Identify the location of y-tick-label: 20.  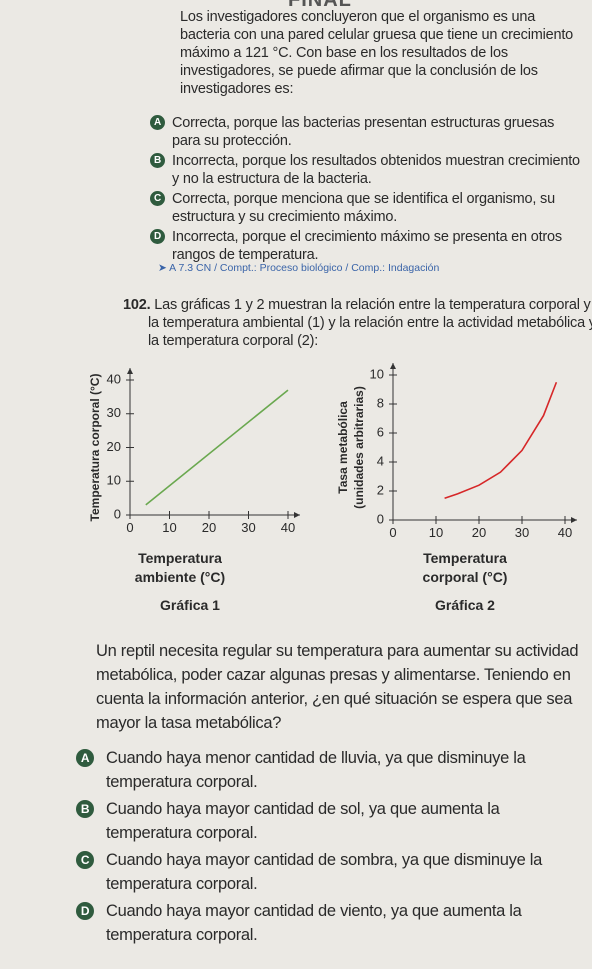
(114, 446).